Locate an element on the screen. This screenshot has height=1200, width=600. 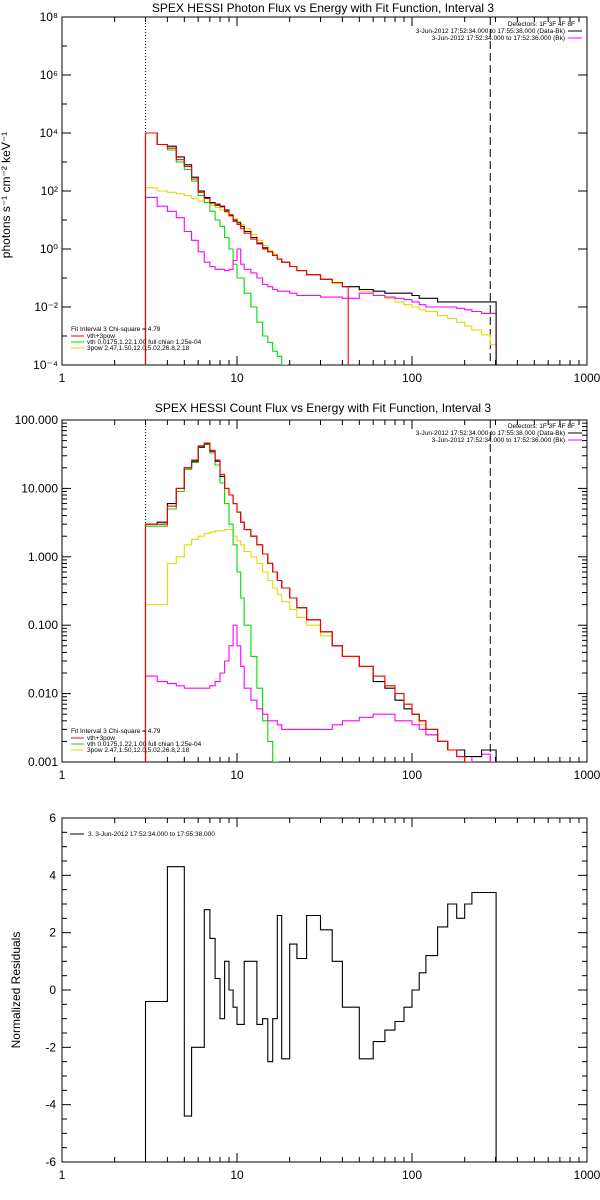
count-flux-xtick-label: 100 is located at coordinates (412, 775).